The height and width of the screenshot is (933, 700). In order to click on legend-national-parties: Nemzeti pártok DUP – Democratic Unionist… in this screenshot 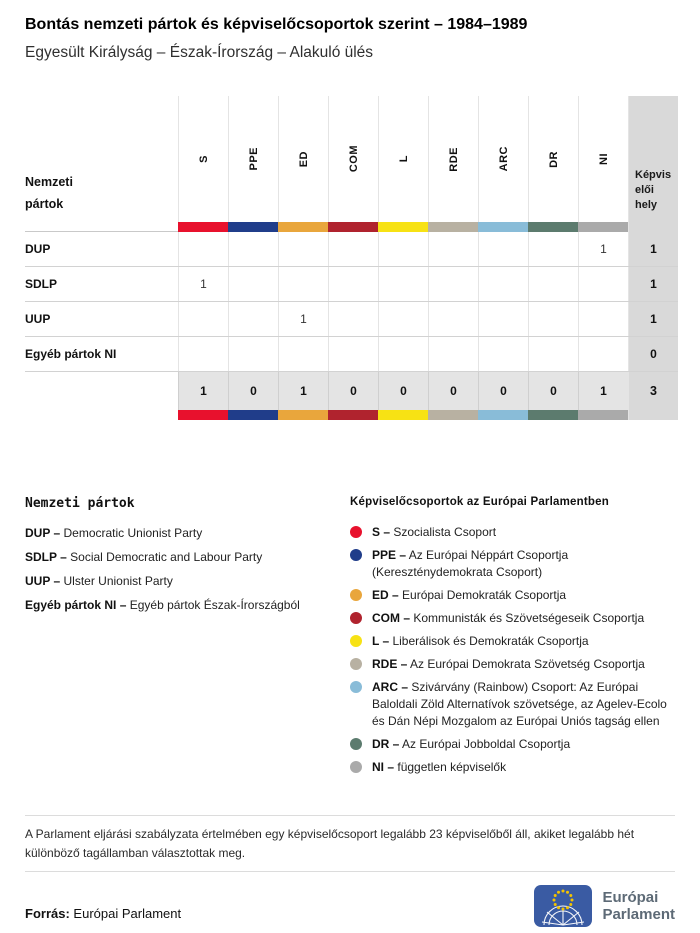, I will do `click(187, 639)`.